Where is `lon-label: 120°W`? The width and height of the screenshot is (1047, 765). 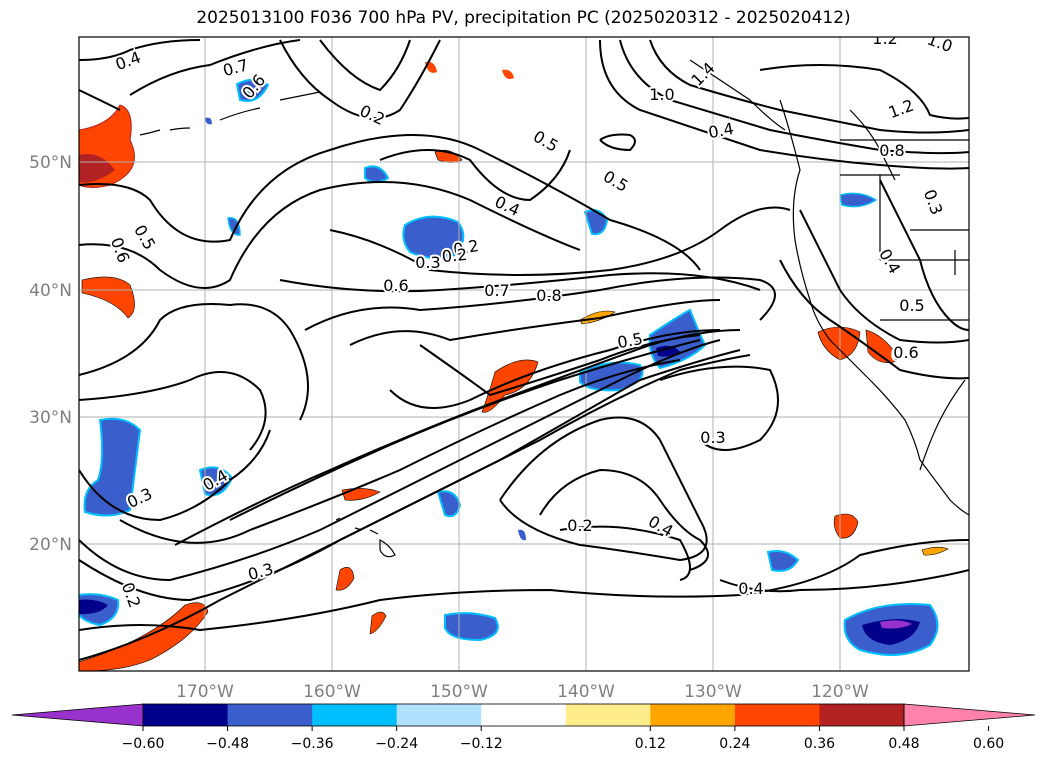 lon-label: 120°W is located at coordinates (840, 692).